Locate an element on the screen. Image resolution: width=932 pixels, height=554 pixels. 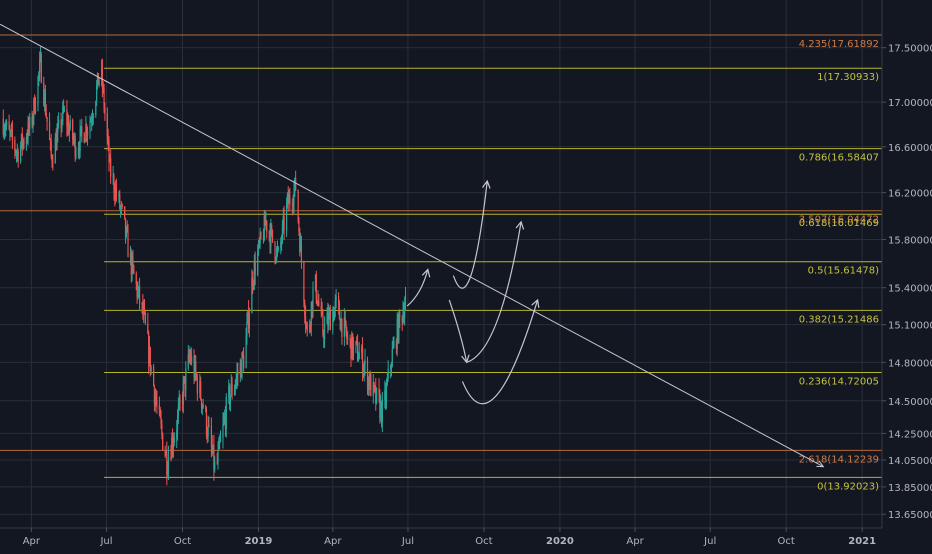
trendline-arrowhead is located at coordinates (820, 464).